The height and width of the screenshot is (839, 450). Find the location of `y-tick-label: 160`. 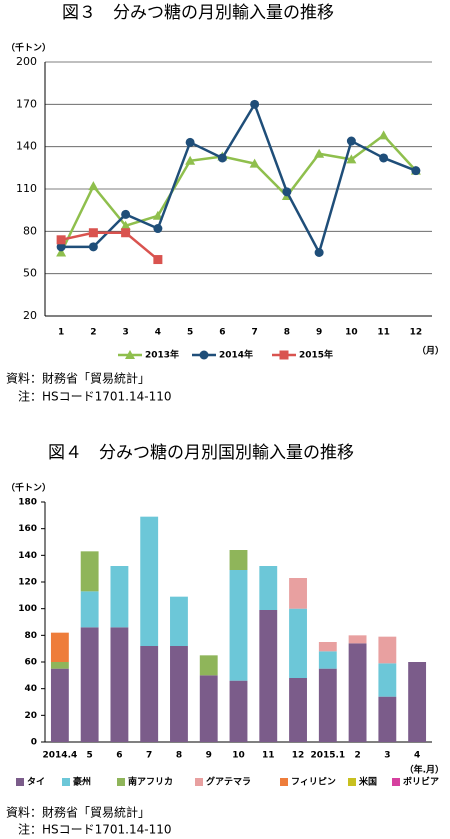

y-tick-label: 160 is located at coordinates (27, 529).